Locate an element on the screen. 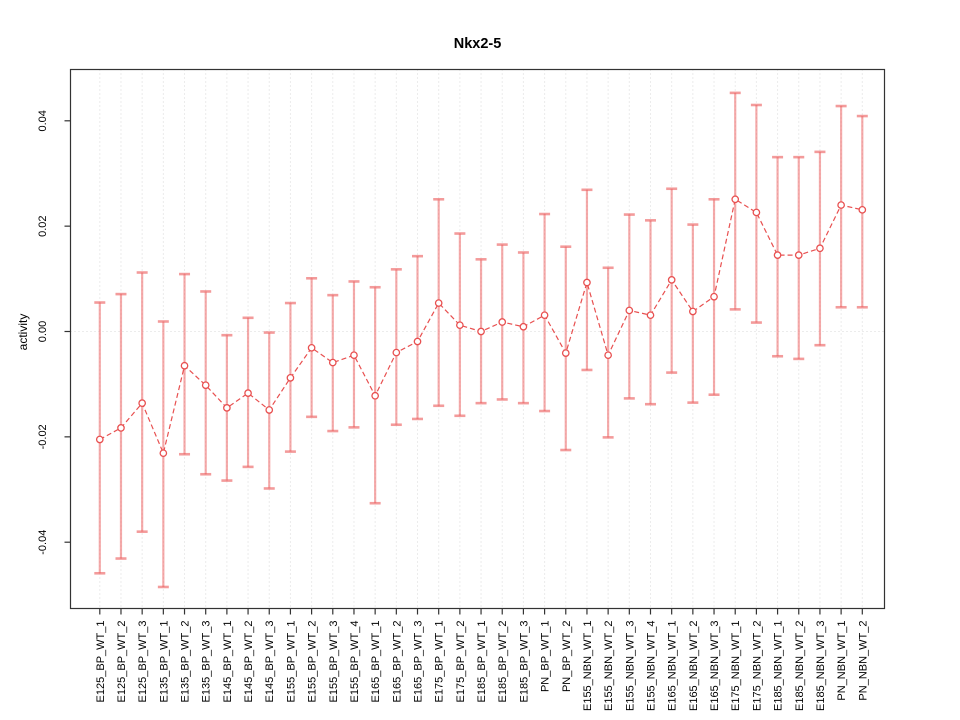 The height and width of the screenshot is (720, 960). x-tick-label: E185_BP_WT_2 is located at coordinates (503, 662).